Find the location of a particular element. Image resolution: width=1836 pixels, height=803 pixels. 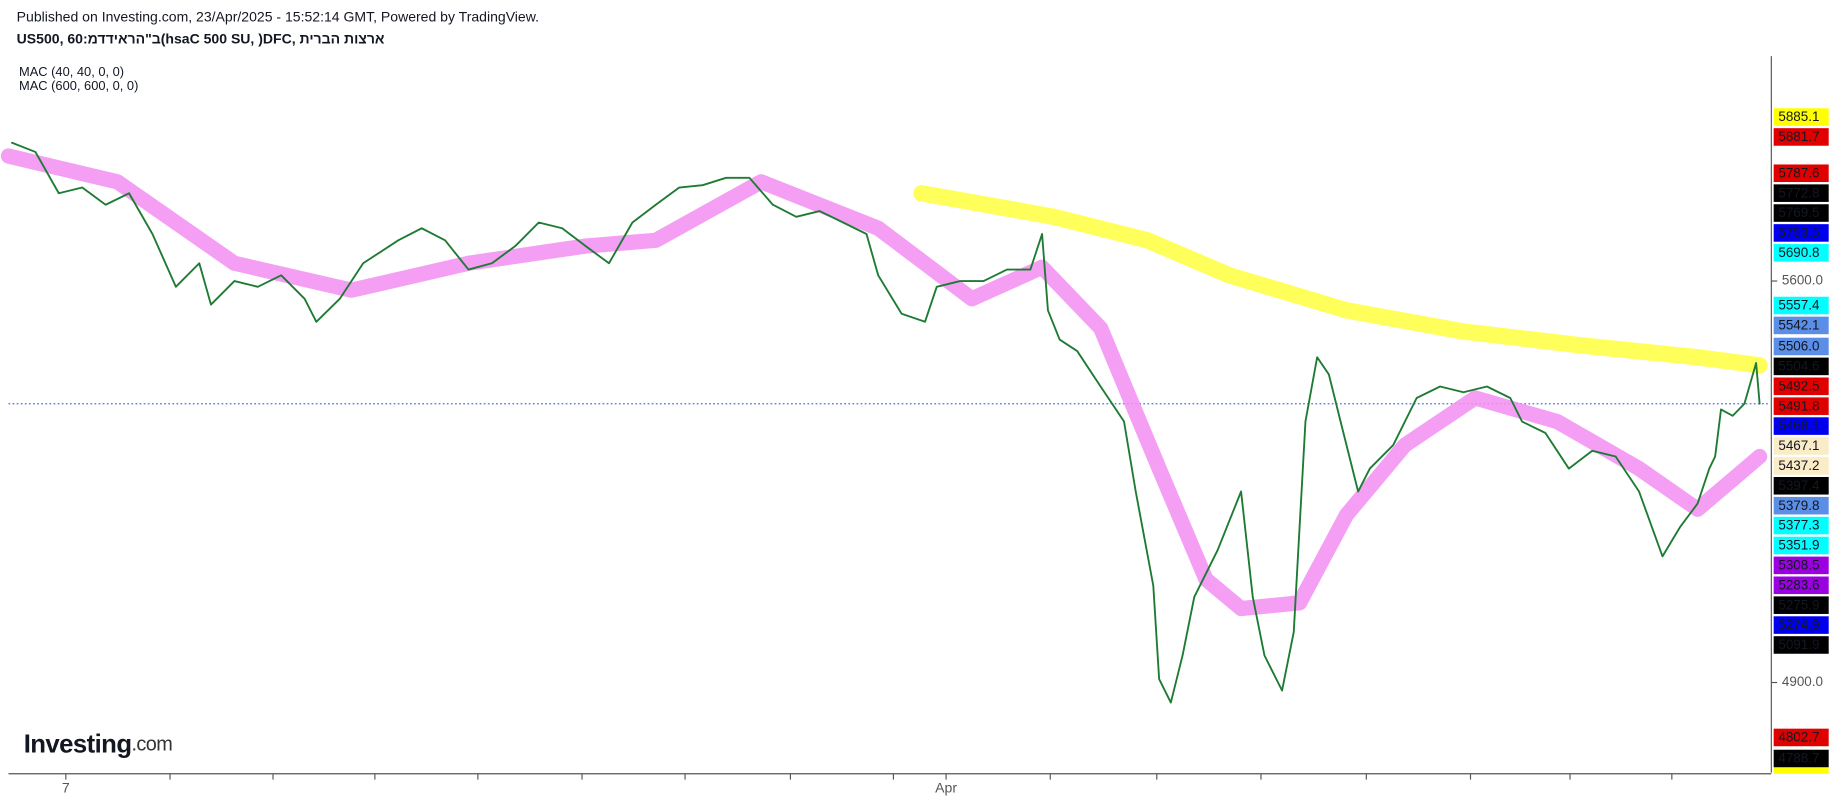

price-label: 5437.2 is located at coordinates (1798, 465).